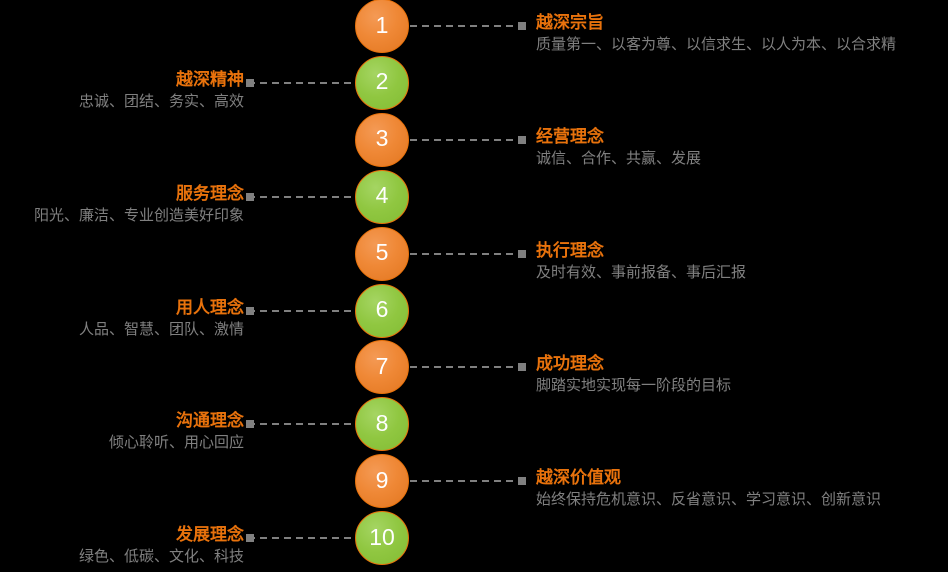 The image size is (948, 572). What do you see at coordinates (122, 91) in the screenshot?
I see `step-text-block-2: 越深精神忠诚、团结、务实、高效` at bounding box center [122, 91].